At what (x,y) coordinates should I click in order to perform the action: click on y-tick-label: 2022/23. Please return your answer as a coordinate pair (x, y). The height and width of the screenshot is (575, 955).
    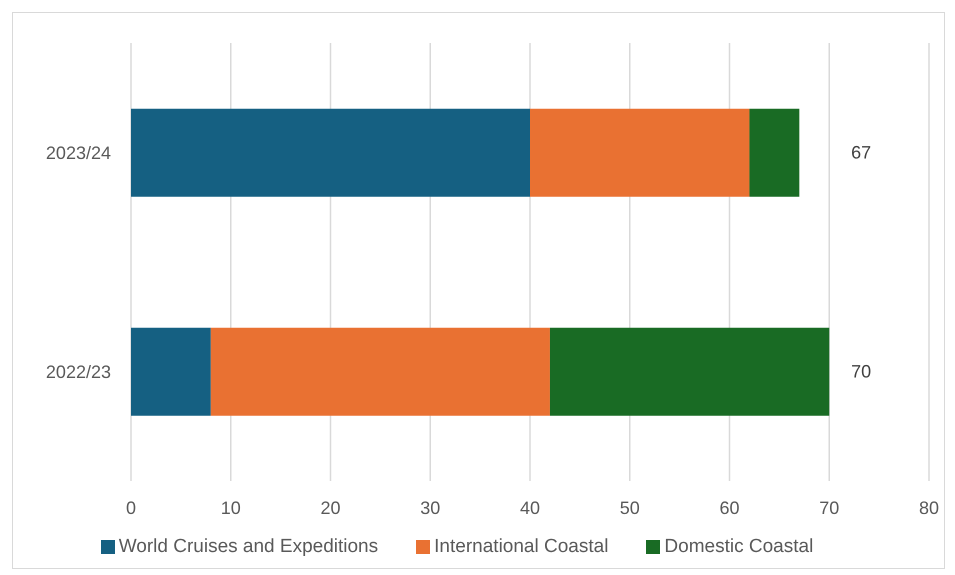
    Looking at the image, I should click on (78, 372).